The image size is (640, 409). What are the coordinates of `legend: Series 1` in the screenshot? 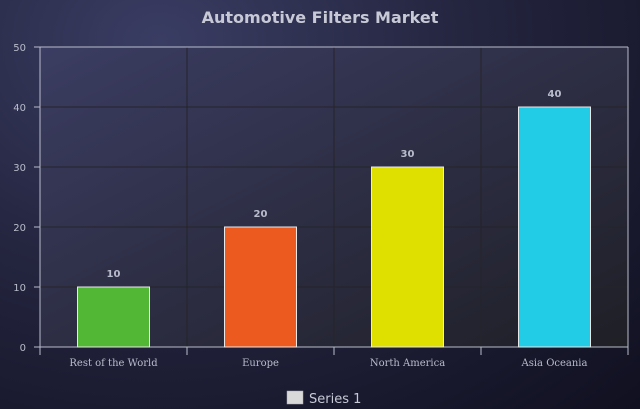 It's located at (323, 398).